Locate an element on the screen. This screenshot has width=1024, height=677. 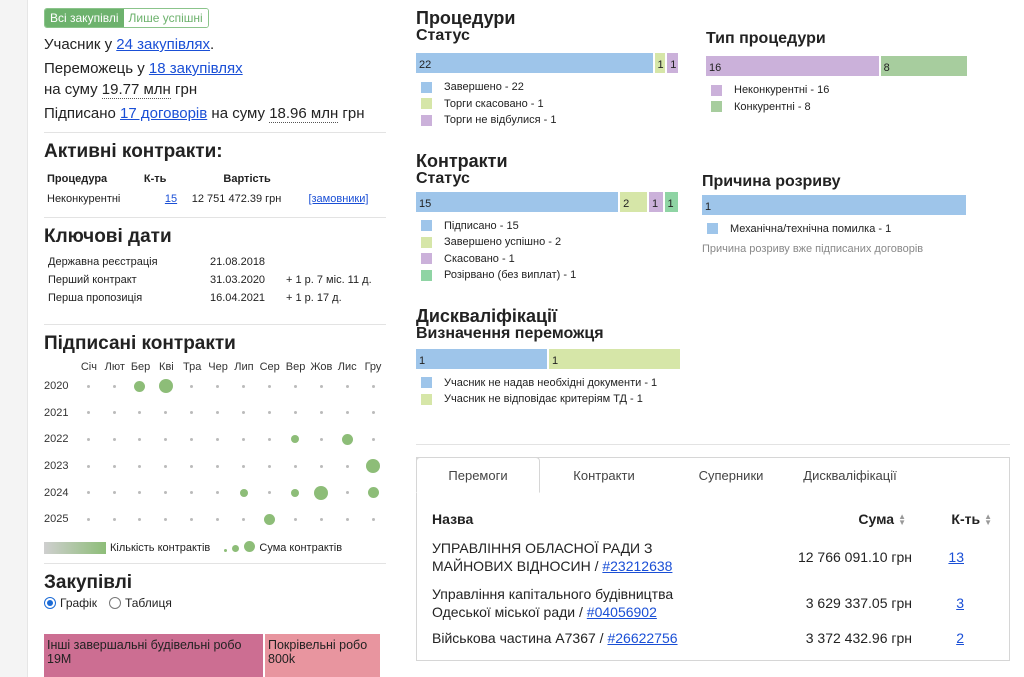
procedures-title: Процедури is located at coordinates (466, 18).